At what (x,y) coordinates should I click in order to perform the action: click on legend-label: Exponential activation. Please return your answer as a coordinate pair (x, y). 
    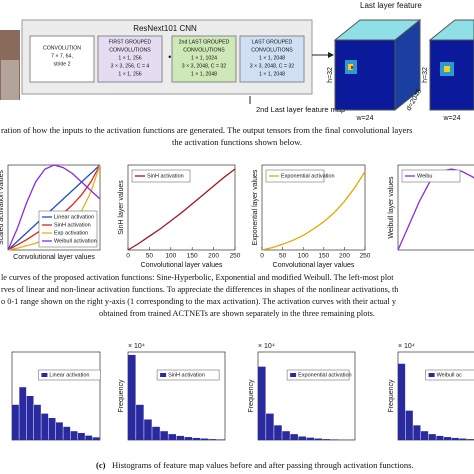
    Looking at the image, I should click on (325, 375).